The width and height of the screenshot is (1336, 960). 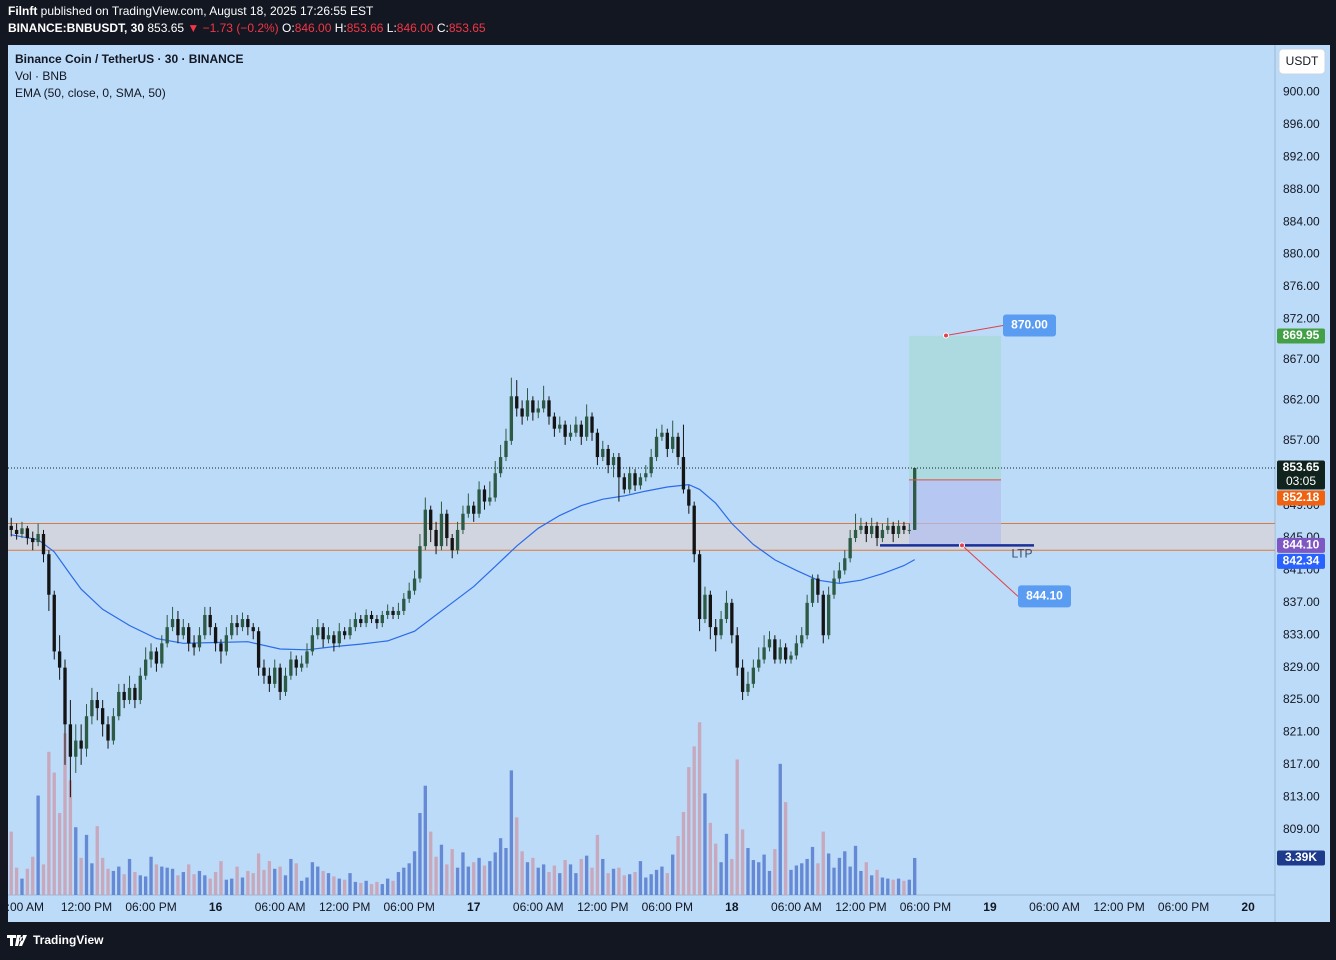 What do you see at coordinates (1301, 335) in the screenshot?
I see `price-label: 869.95` at bounding box center [1301, 335].